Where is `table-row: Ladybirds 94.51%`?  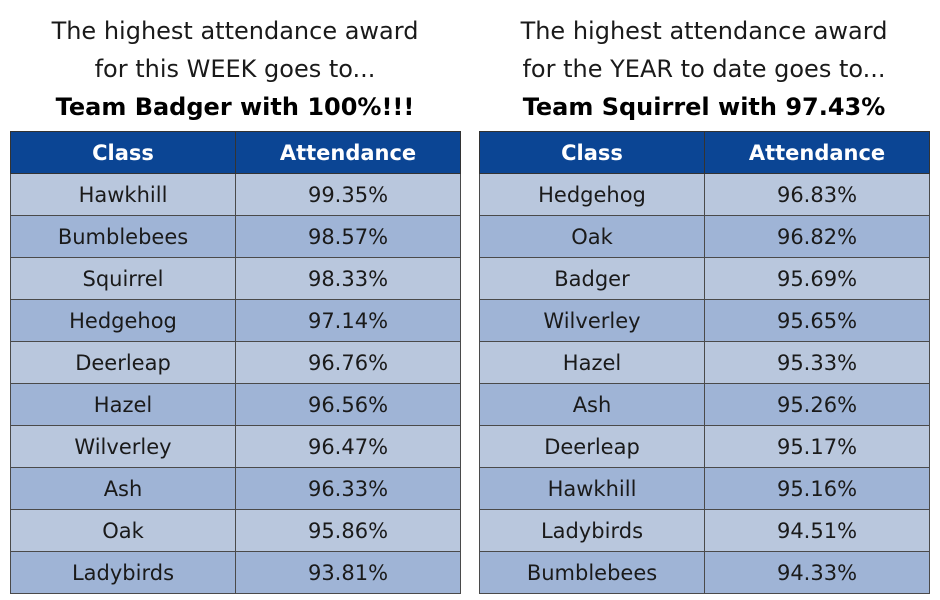 table-row: Ladybirds 94.51% is located at coordinates (704, 530).